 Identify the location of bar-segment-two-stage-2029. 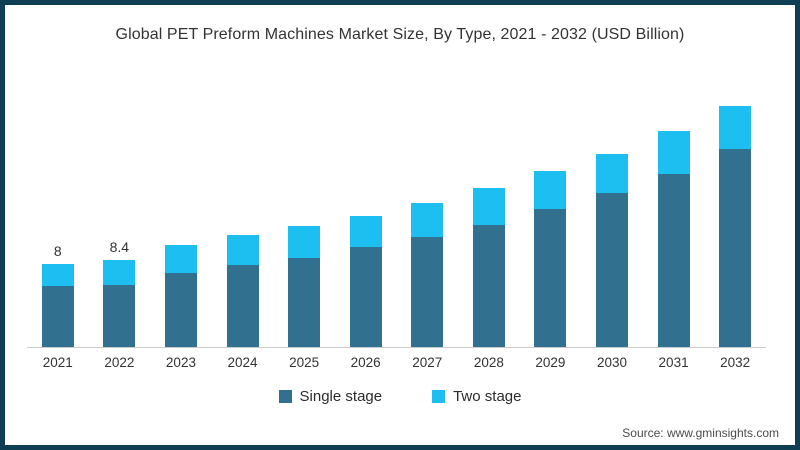
(550, 190).